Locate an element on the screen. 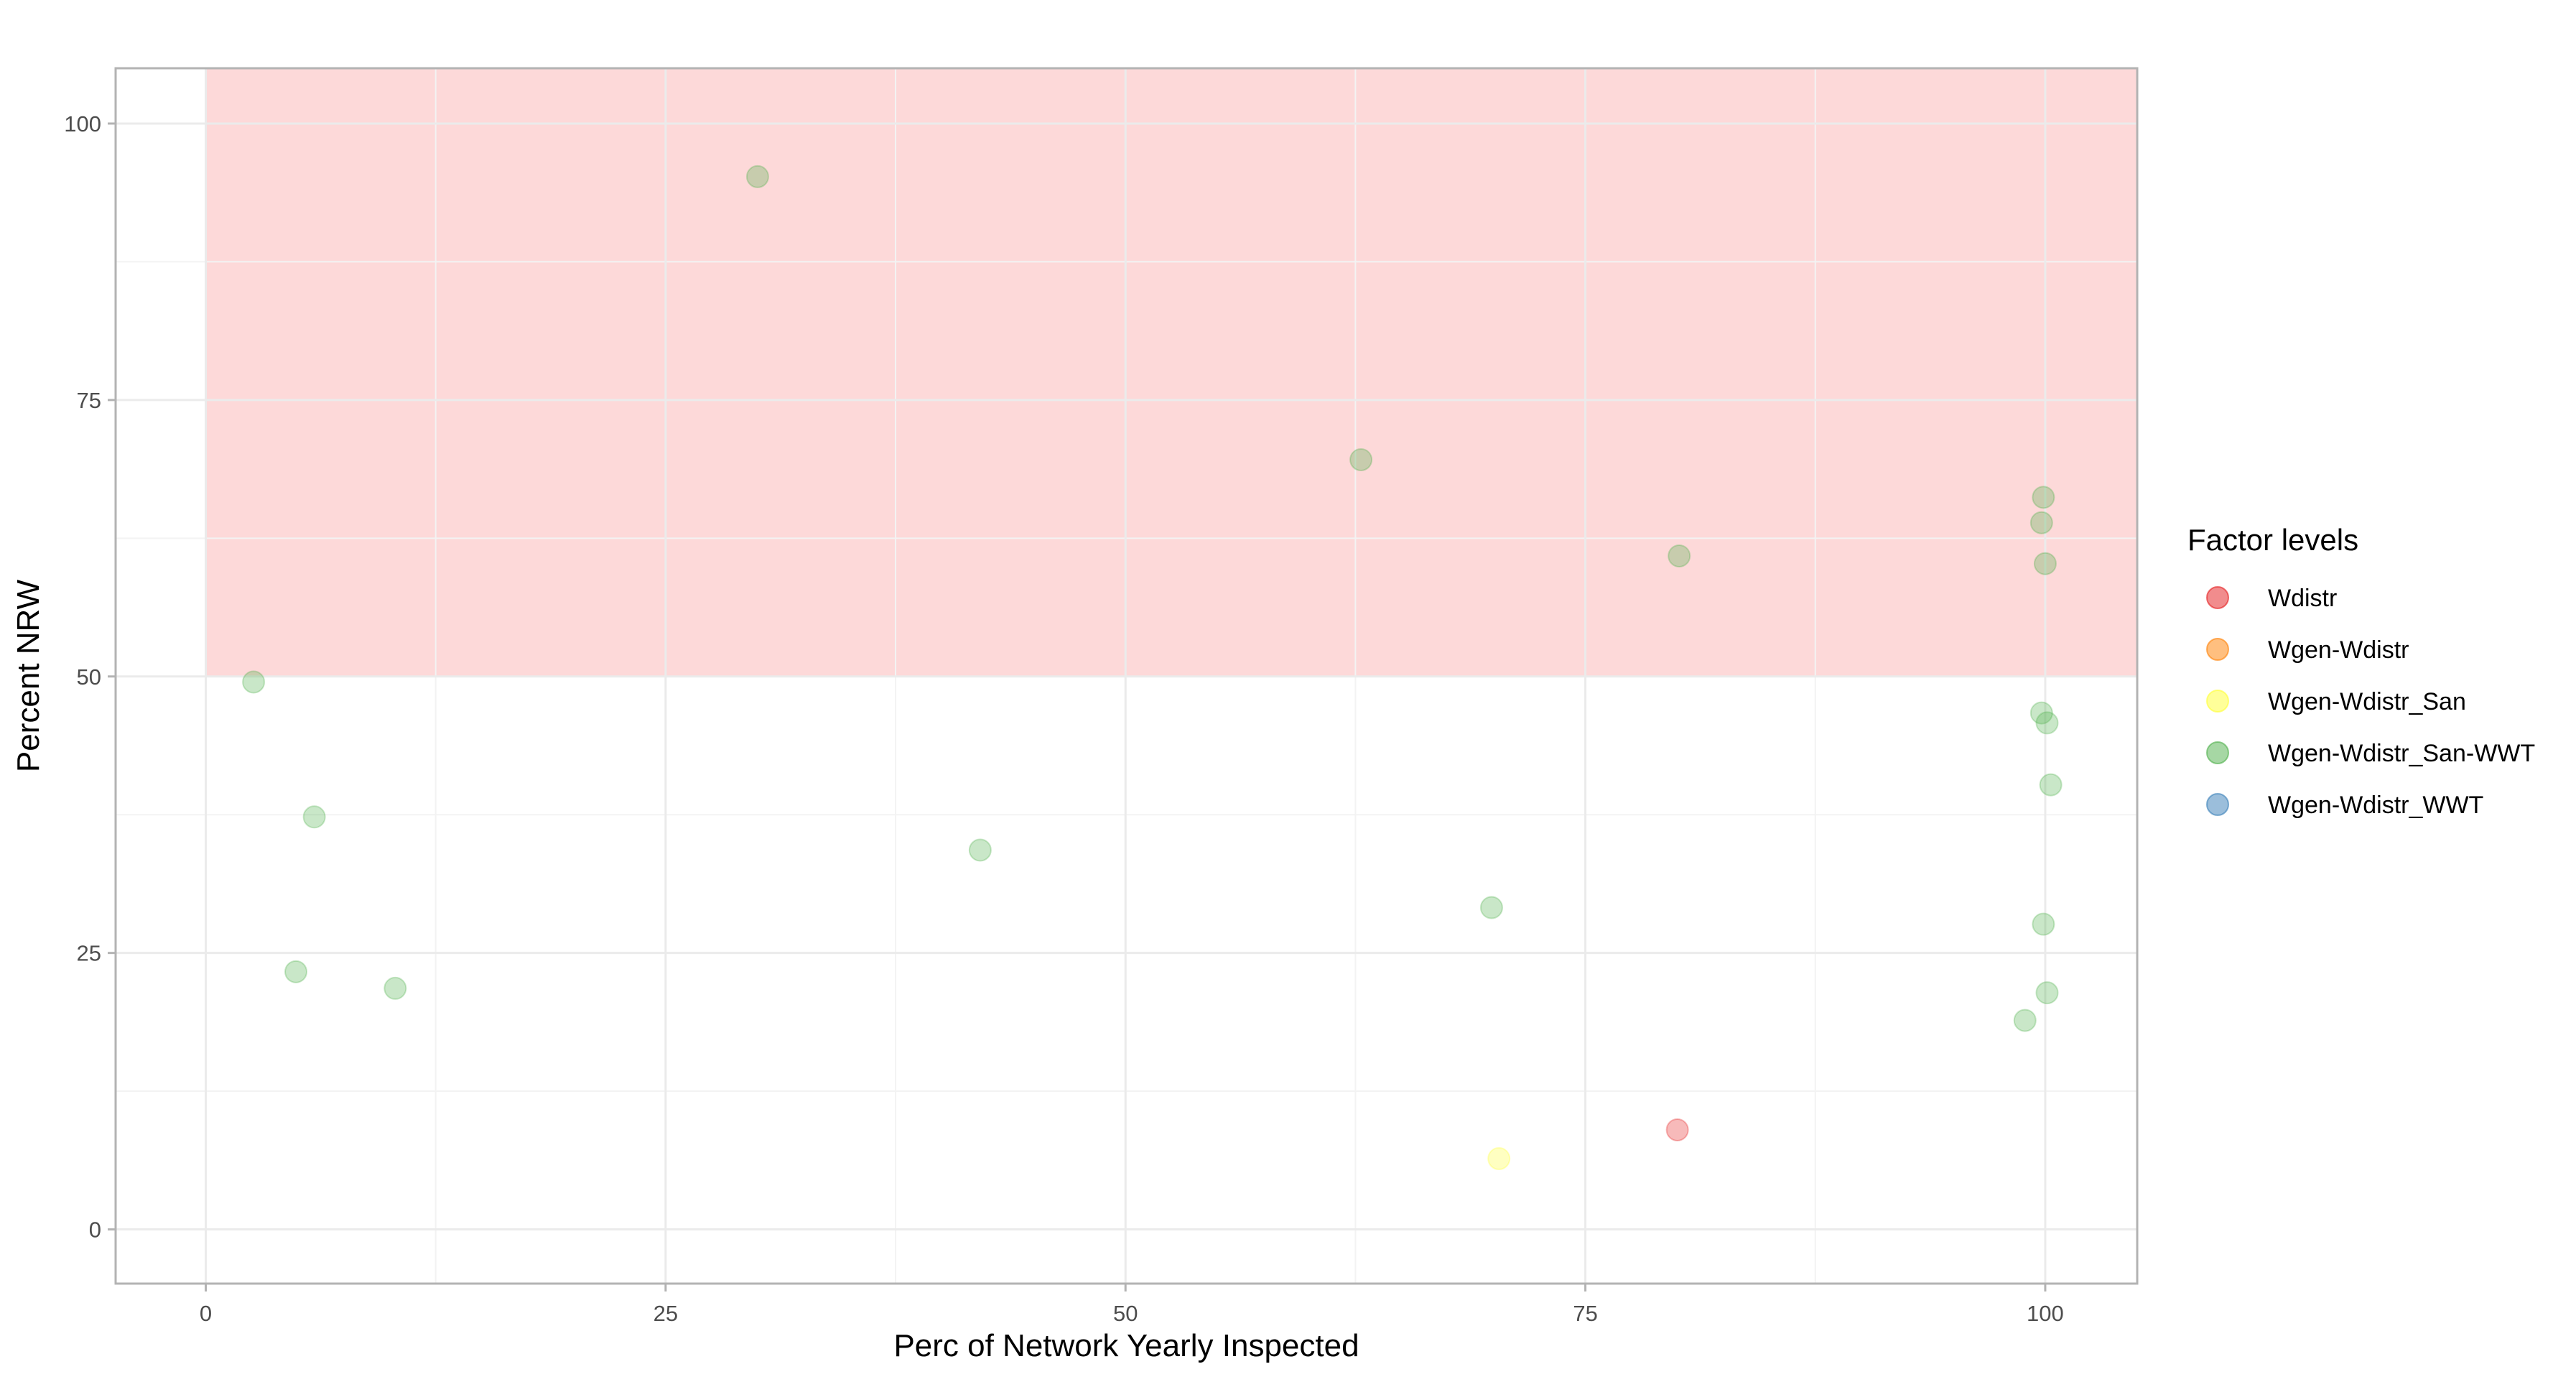  y-axis-ticks: 0 25 50 75 100 is located at coordinates (90, 677).